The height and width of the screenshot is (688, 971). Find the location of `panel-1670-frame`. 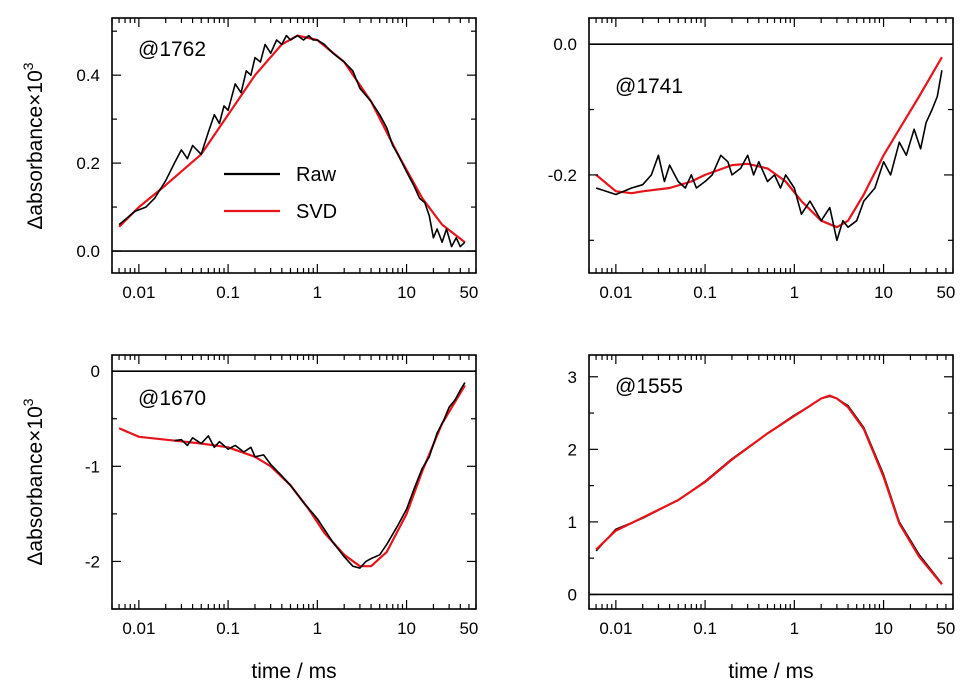

panel-1670-frame is located at coordinates (294, 482).